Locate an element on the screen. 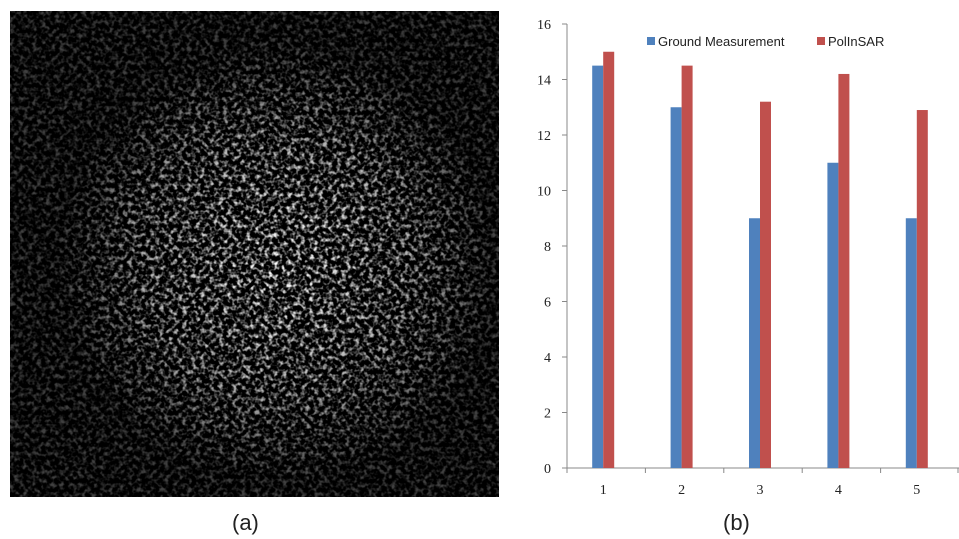 The width and height of the screenshot is (959, 539). chart-legend: Ground Measurement PolInSAR is located at coordinates (765, 41).